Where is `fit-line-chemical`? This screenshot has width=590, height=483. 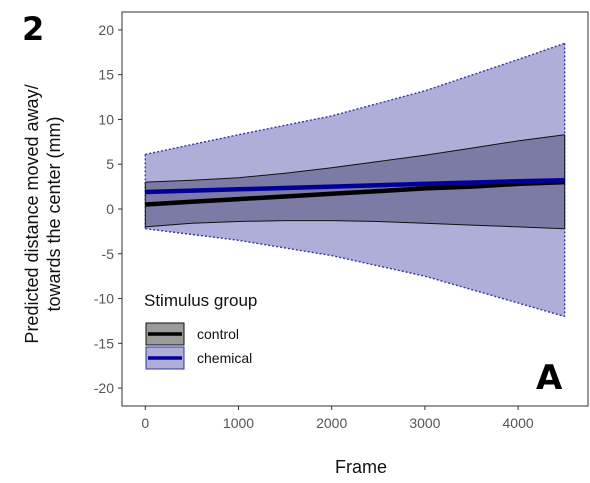
fit-line-chemical is located at coordinates (355, 186).